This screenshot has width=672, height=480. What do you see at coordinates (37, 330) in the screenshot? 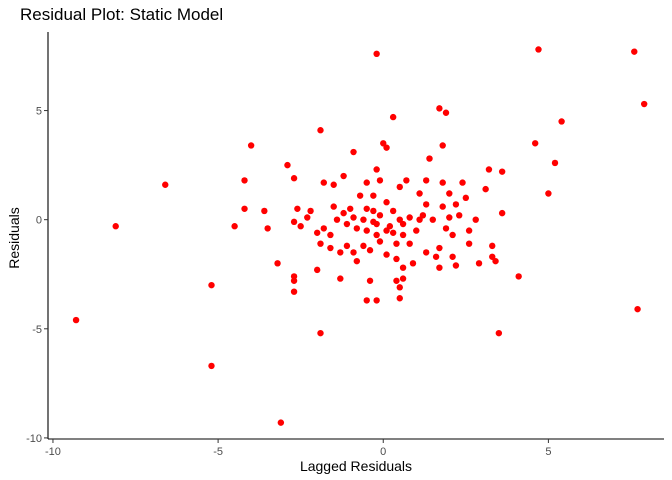
I see `y-tick-label: -5` at bounding box center [37, 330].